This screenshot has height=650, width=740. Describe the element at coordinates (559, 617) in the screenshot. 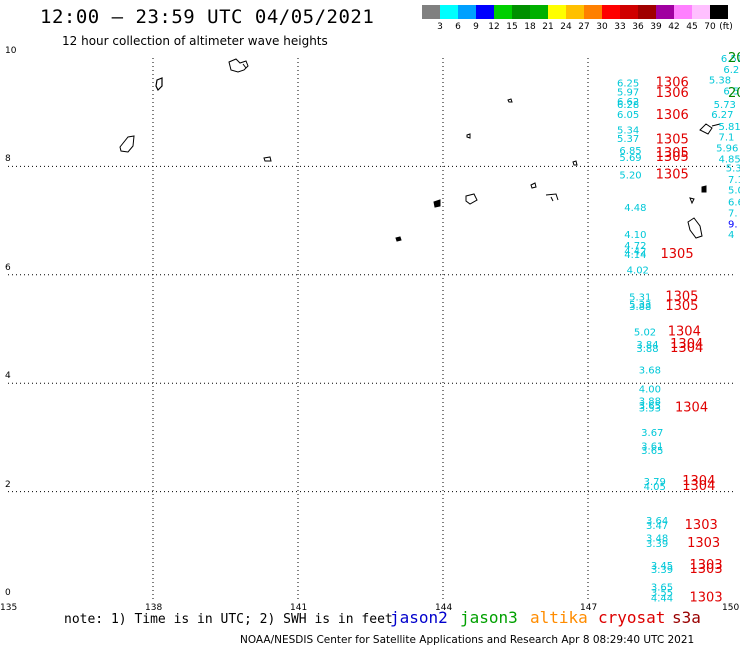

I see `satellite-legend-altika: altika` at that location.